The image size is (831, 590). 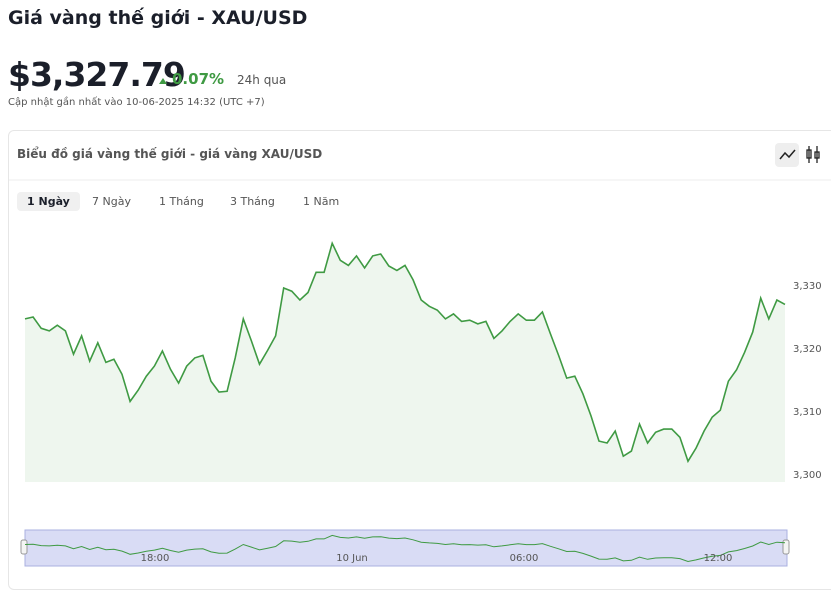 I want to click on tab: 3 Tháng, so click(x=252, y=201).